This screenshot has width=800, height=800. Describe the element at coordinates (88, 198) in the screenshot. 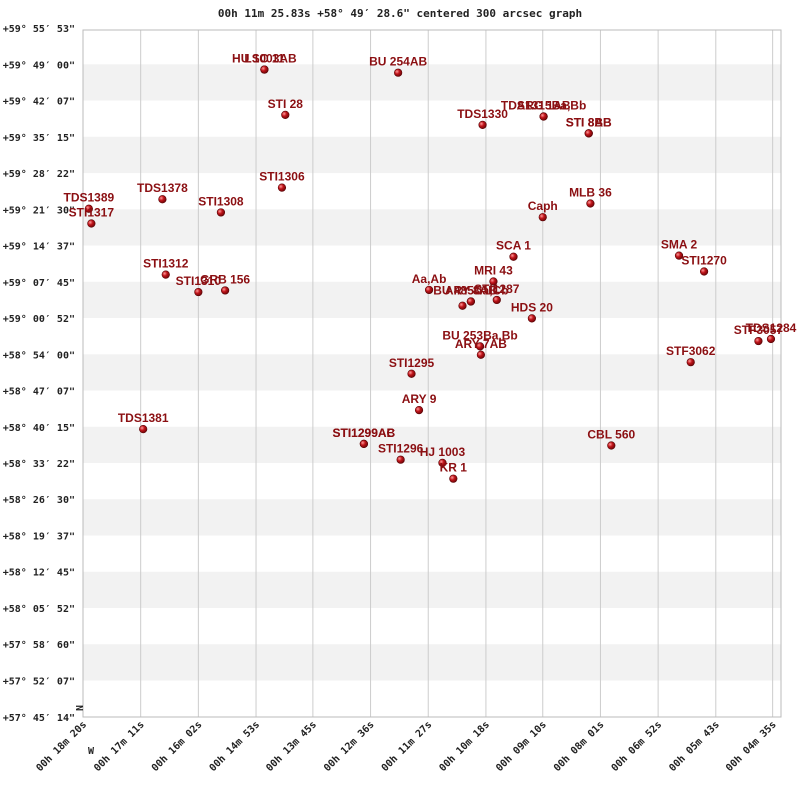

I see `star-label: TDS1389` at that location.